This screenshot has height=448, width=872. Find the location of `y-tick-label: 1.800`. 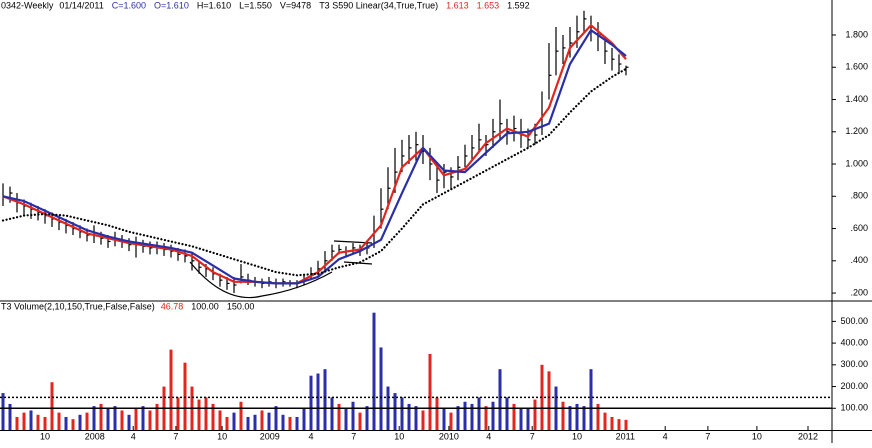

y-tick-label: 1.800 is located at coordinates (856, 34).